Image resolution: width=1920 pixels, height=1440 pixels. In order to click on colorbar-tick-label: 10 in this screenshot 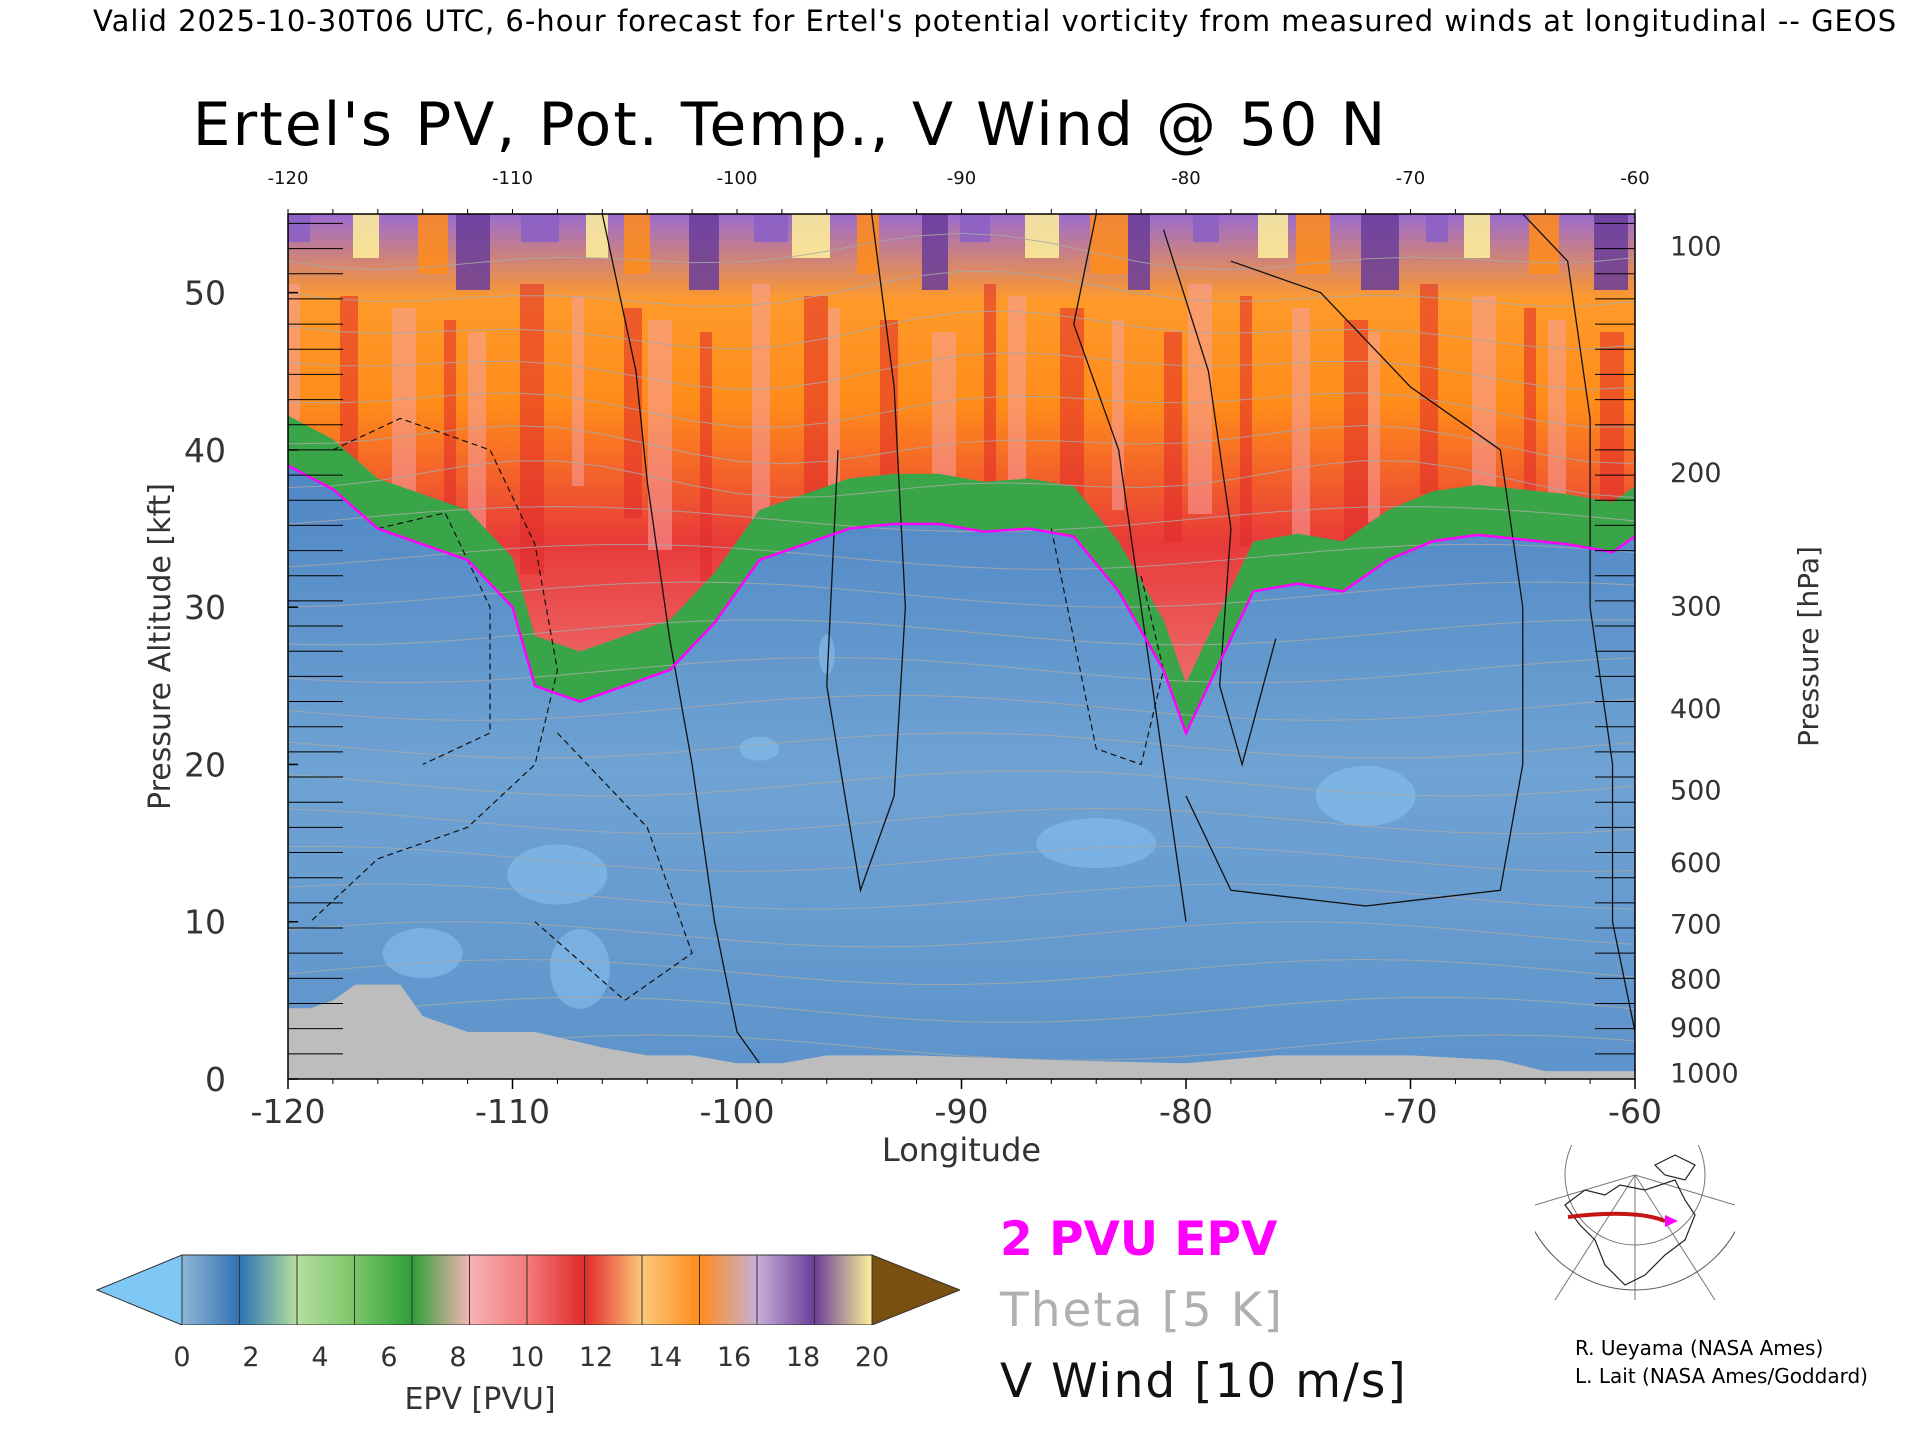, I will do `click(527, 1357)`.